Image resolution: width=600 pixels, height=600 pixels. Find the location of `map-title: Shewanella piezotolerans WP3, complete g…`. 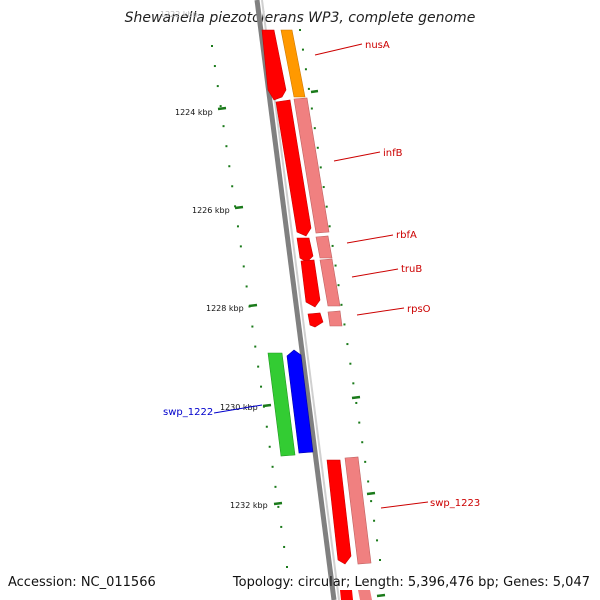

map-title: Shewanella piezotolerans WP3, complete g… is located at coordinates (300, 18).